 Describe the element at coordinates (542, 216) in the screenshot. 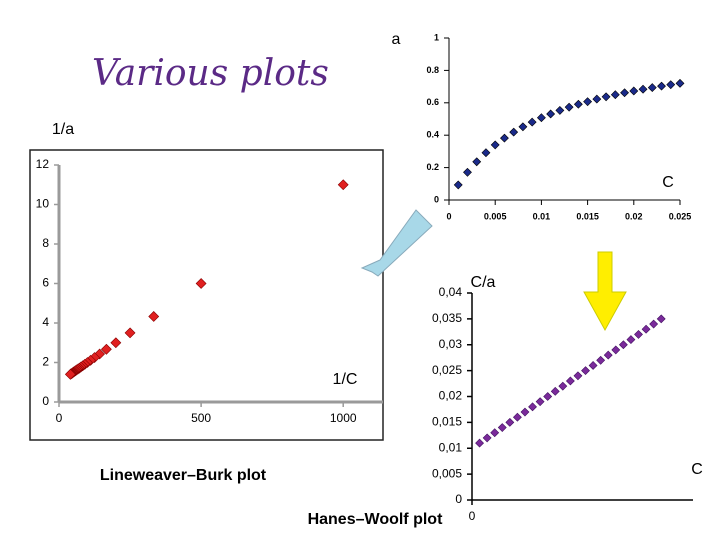

I see `x-tick-label: 0.01` at that location.